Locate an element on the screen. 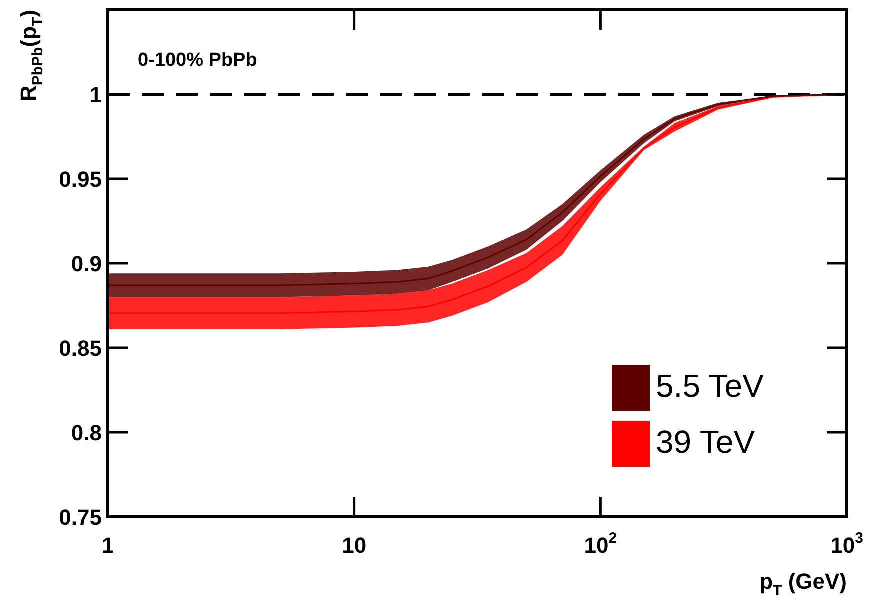 This screenshot has height=605, width=871. annotation: 0-100% PbPb is located at coordinates (198, 60).